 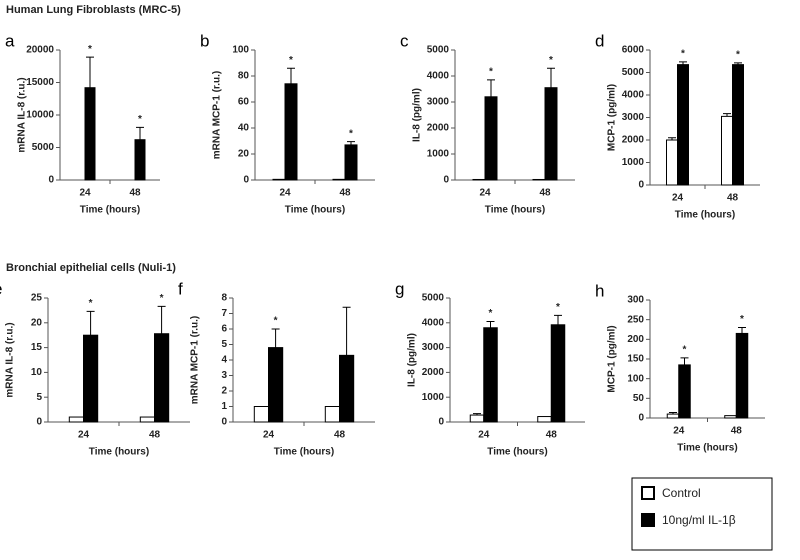 I want to click on y-axis-label: MCP-1 (pg/ml), so click(x=612, y=117).